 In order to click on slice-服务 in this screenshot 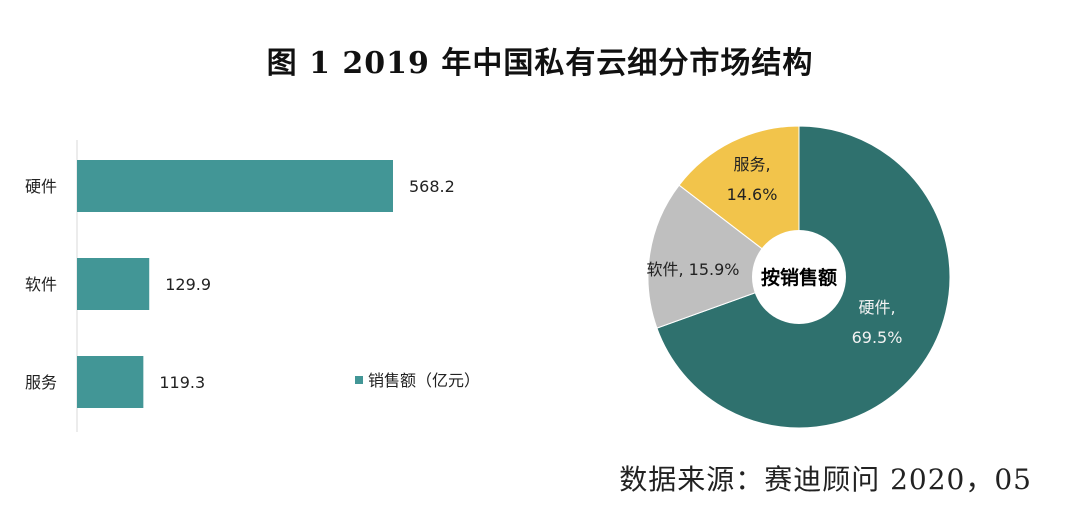, I will do `click(739, 202)`.